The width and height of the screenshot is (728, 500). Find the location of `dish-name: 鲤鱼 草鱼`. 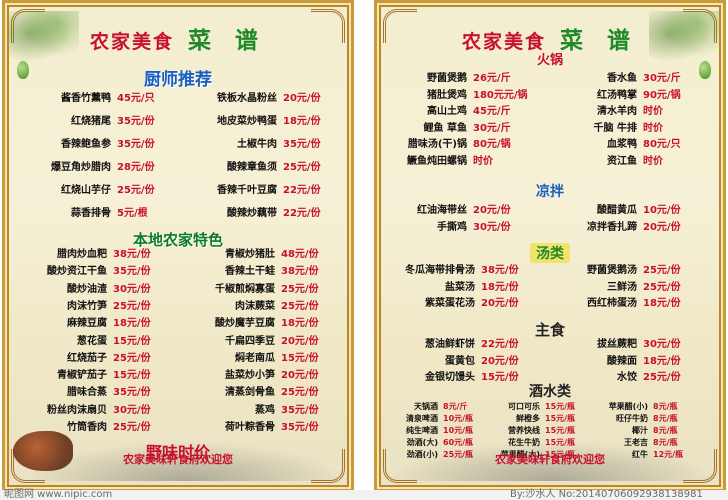

dish-name: 鲤鱼 草鱼 is located at coordinates (445, 128).